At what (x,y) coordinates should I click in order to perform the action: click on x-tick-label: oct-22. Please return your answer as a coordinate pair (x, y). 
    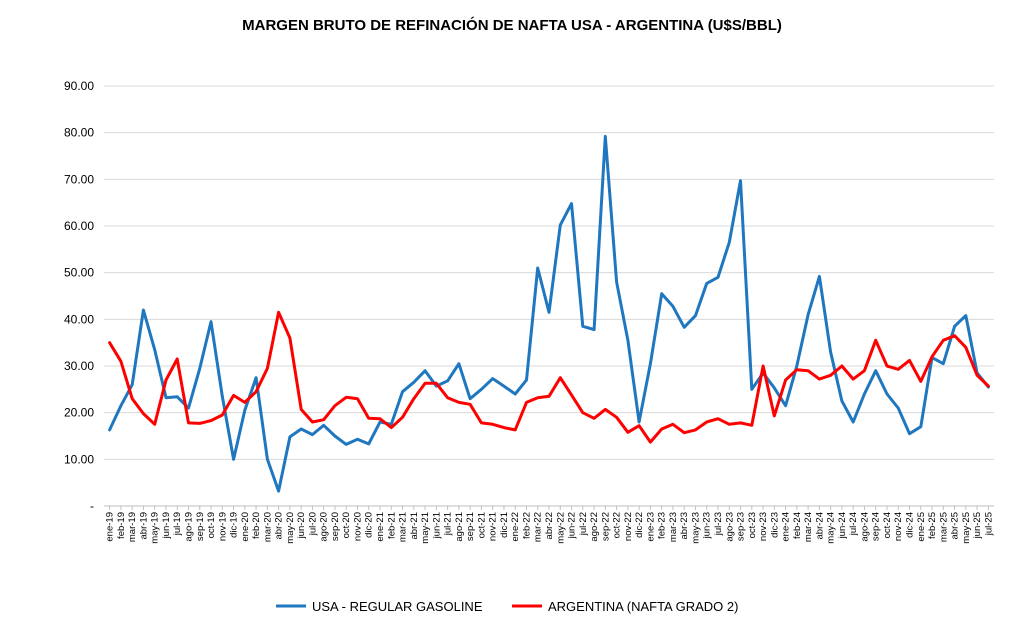
    Looking at the image, I should click on (617, 525).